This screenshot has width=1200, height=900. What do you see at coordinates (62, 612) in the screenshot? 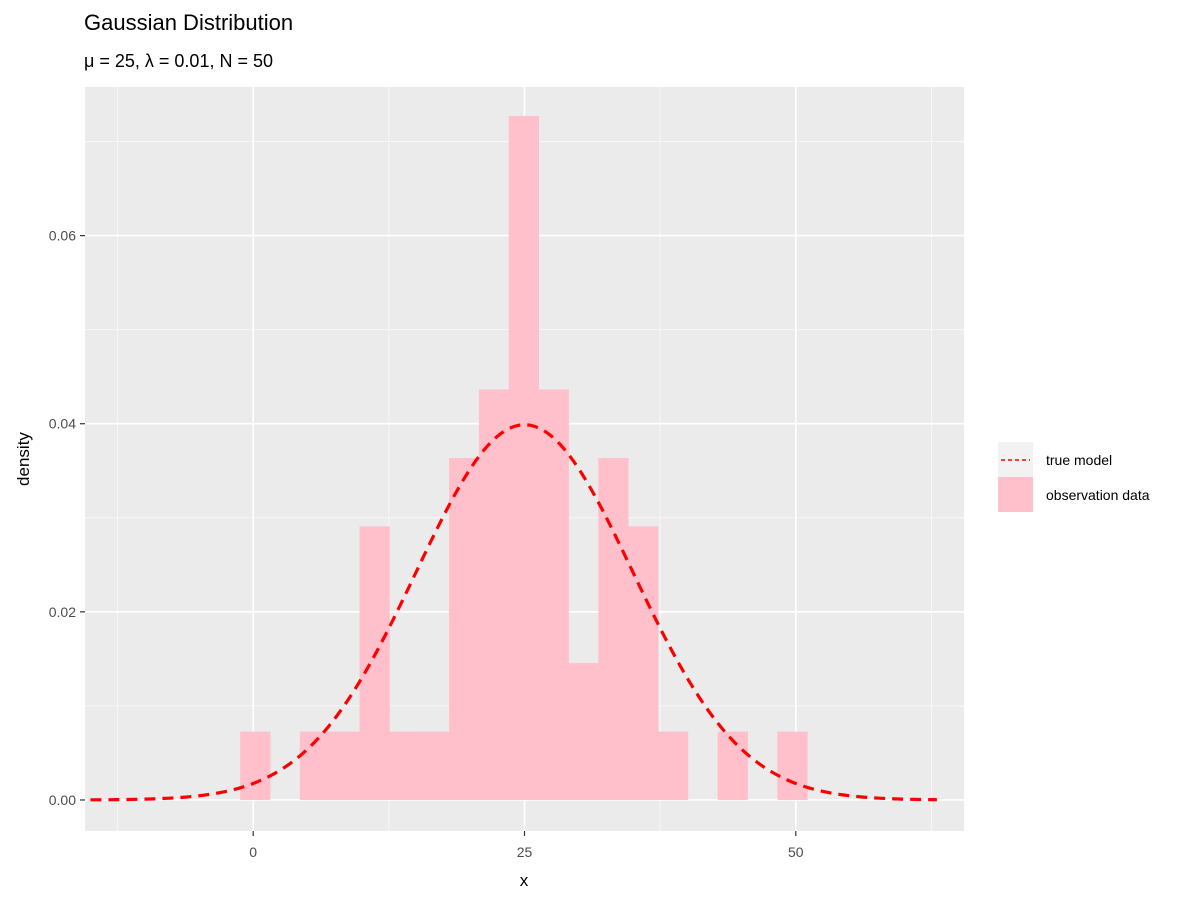
I see `y-tick-label: 0.02` at bounding box center [62, 612].